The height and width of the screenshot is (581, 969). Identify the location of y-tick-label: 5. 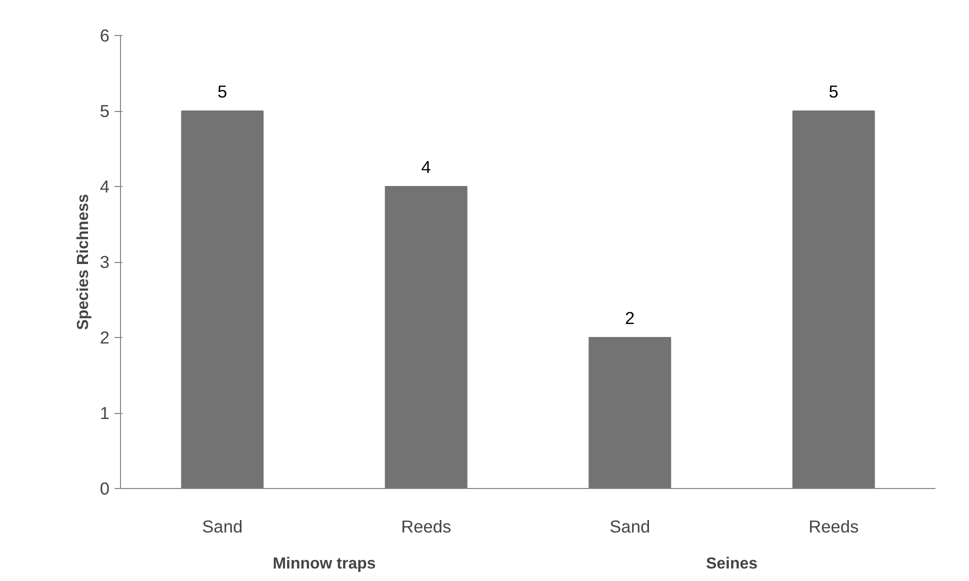
(105, 111).